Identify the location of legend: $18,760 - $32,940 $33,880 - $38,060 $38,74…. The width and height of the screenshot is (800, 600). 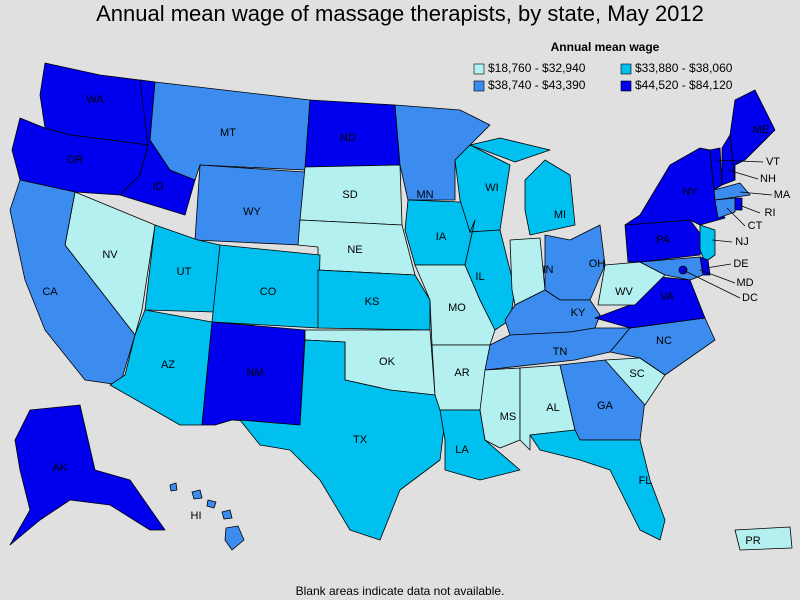
(603, 76).